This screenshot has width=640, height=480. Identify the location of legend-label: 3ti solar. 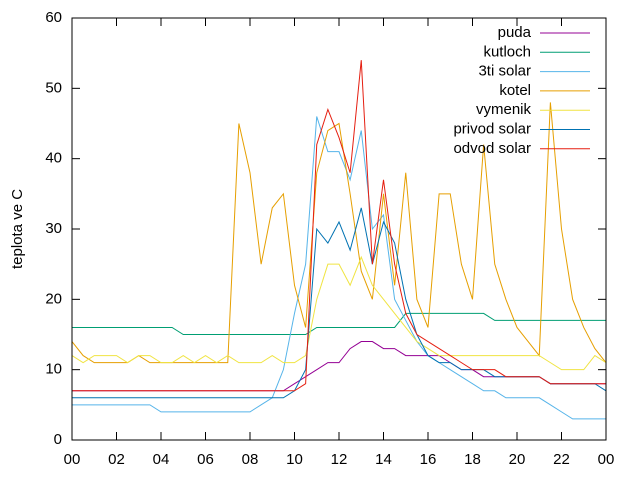
(504, 71).